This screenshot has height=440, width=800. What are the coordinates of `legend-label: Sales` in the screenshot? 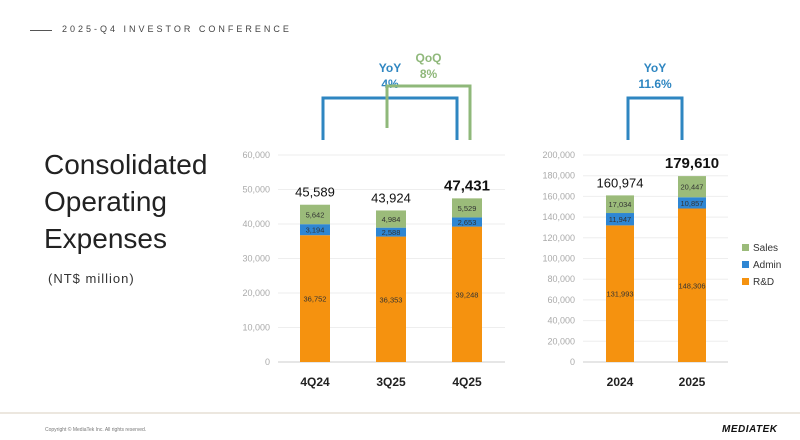 It's located at (765, 248).